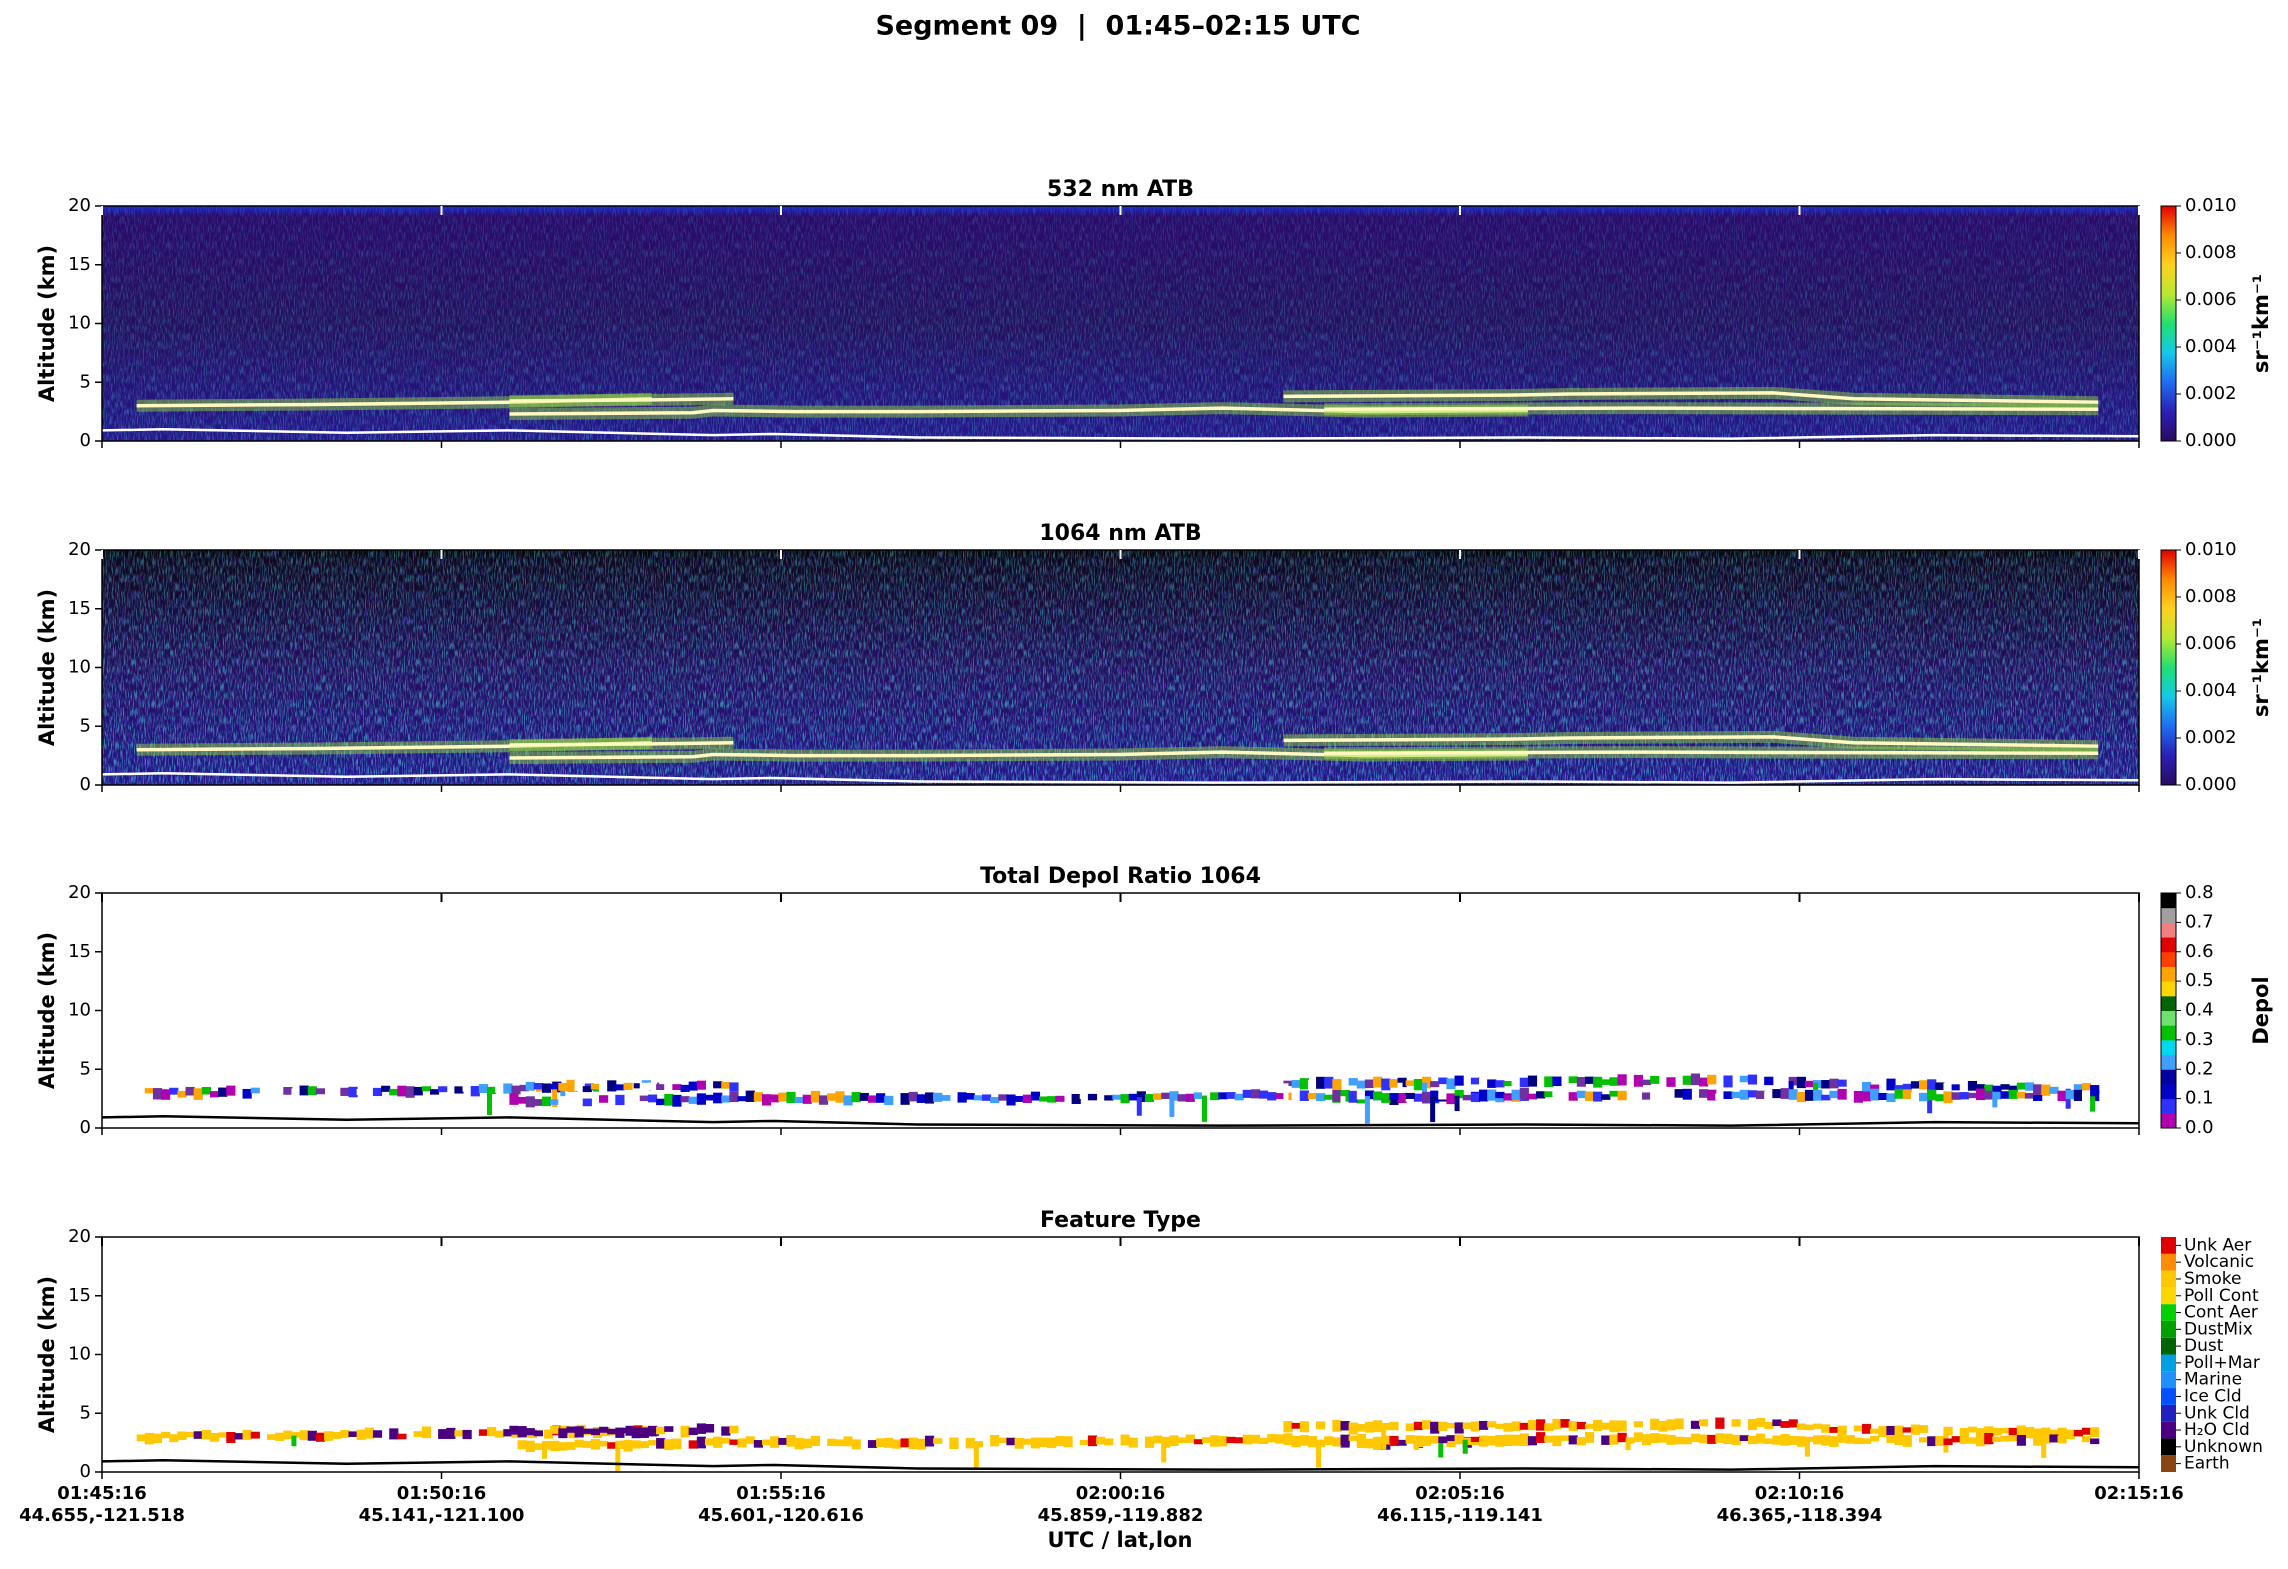  What do you see at coordinates (1121, 1515) in the screenshot?
I see `x-tick-coord: 45.859,-119.882` at bounding box center [1121, 1515].